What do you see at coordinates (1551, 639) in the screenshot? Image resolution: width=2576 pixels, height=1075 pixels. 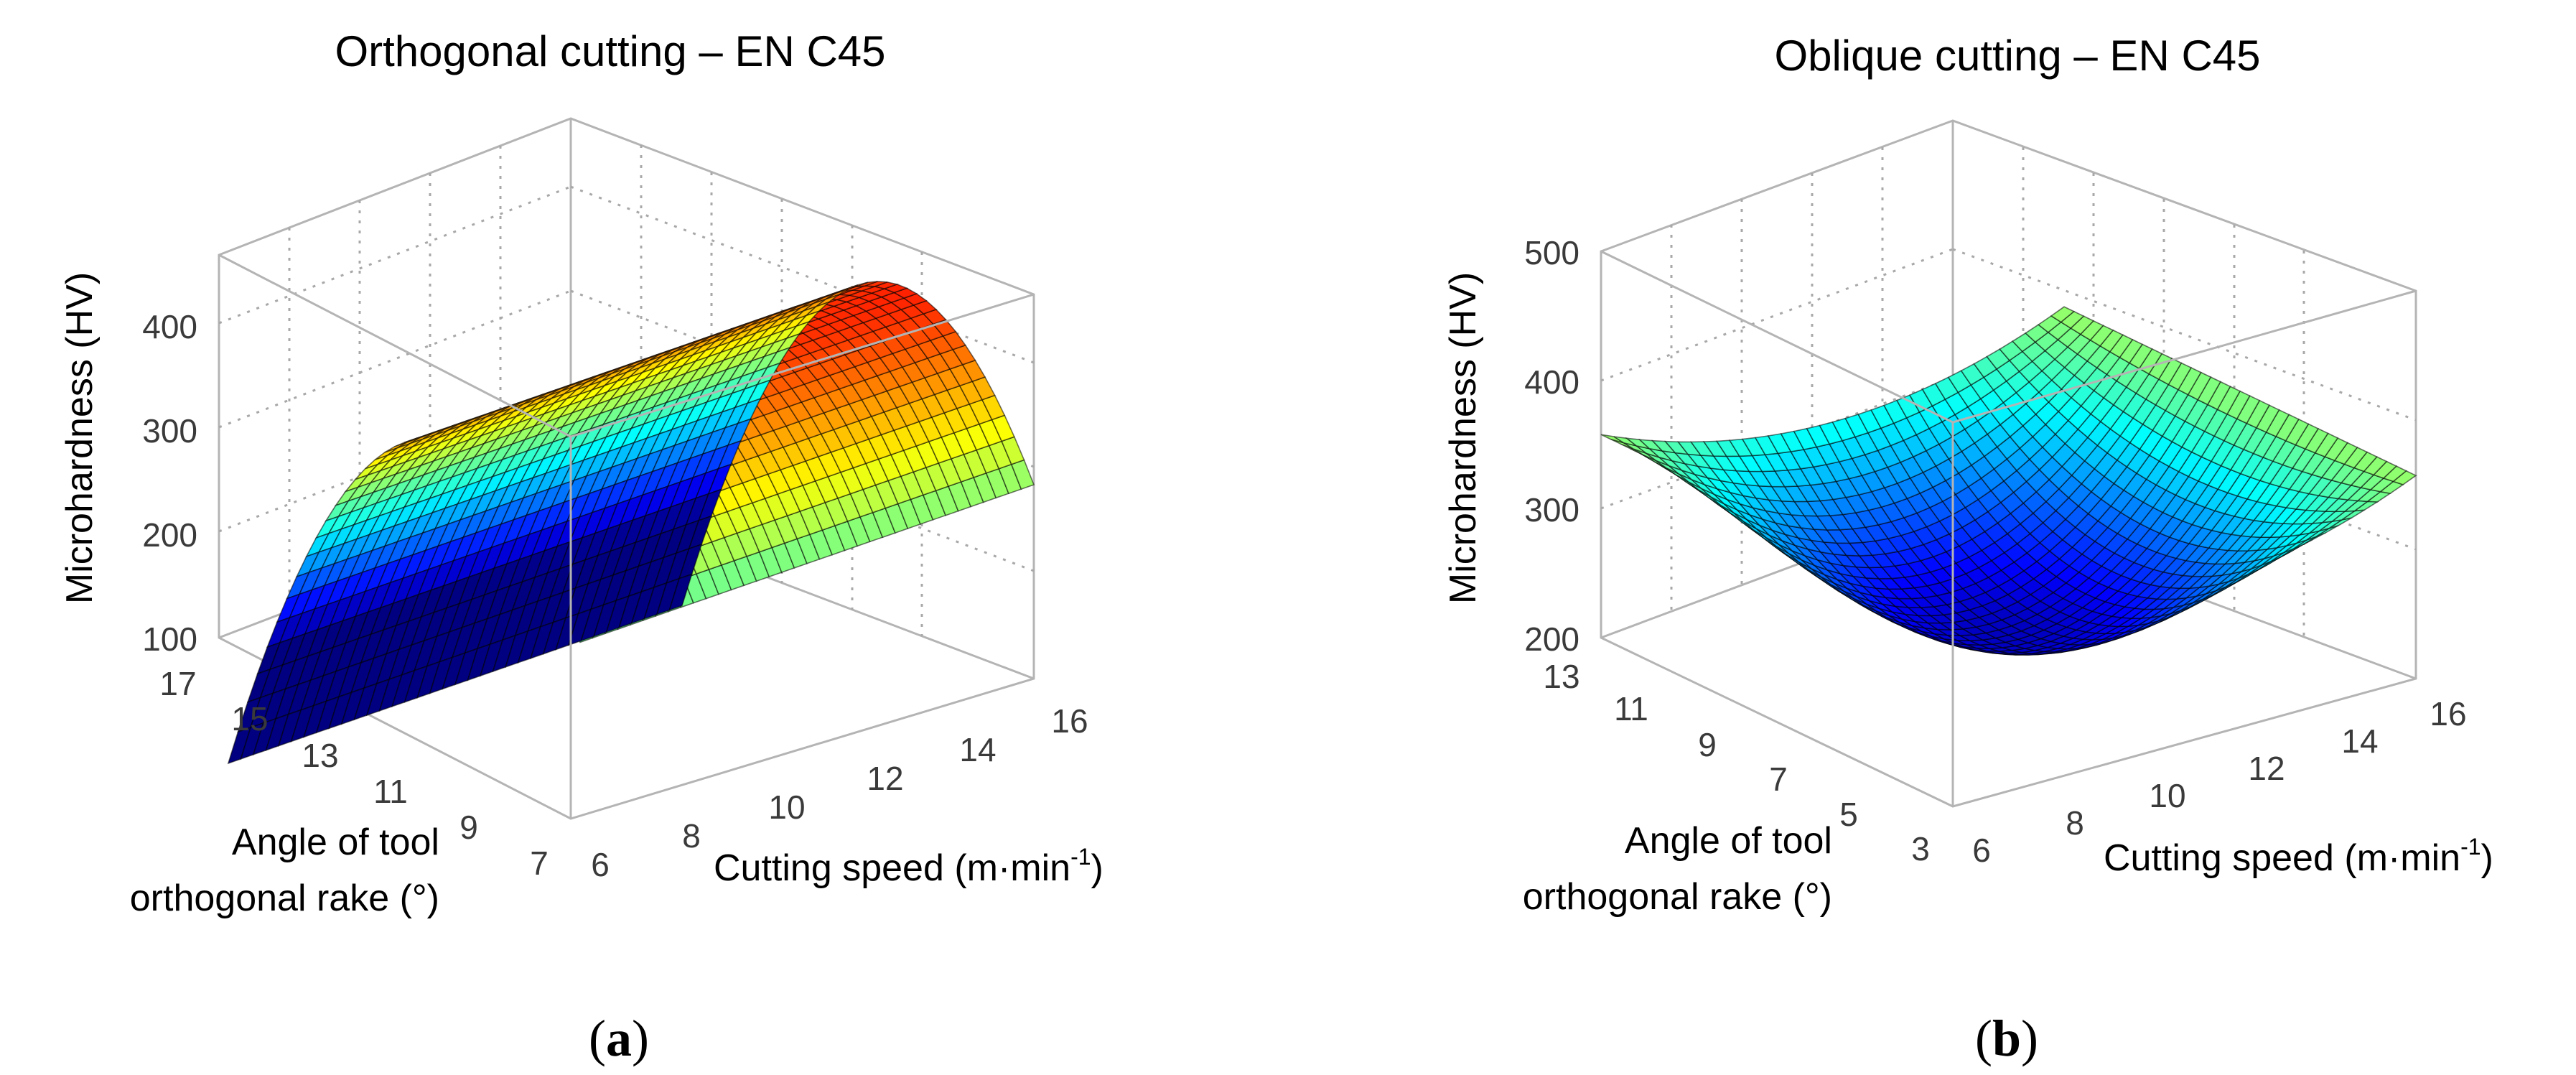 I see `chart-b-z-tick: 200` at bounding box center [1551, 639].